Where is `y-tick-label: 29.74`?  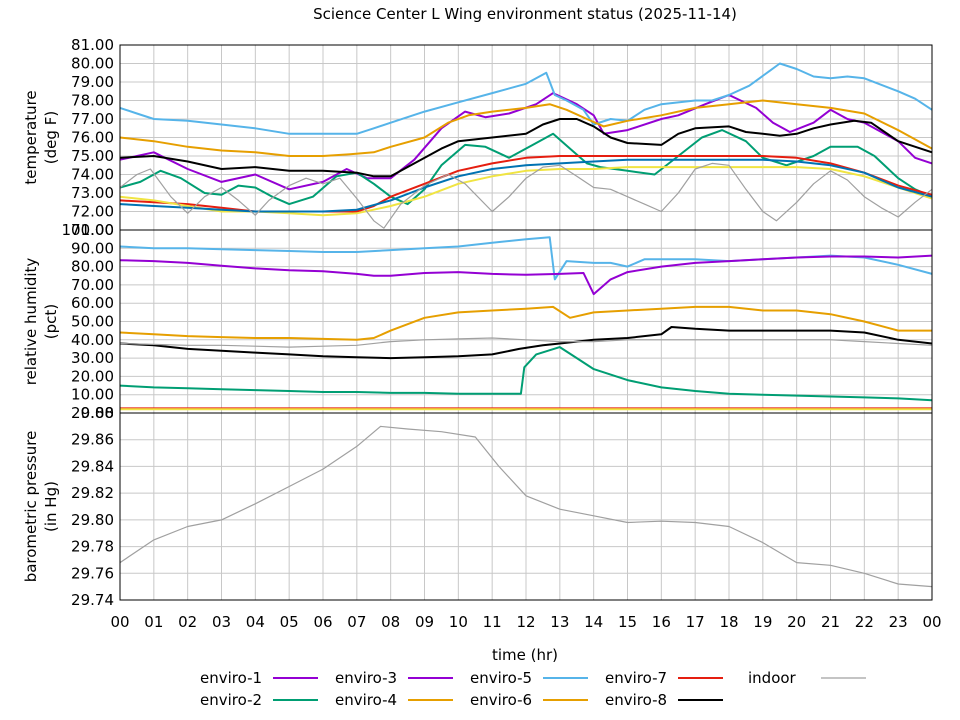
y-tick-label: 29.74 is located at coordinates (92, 600).